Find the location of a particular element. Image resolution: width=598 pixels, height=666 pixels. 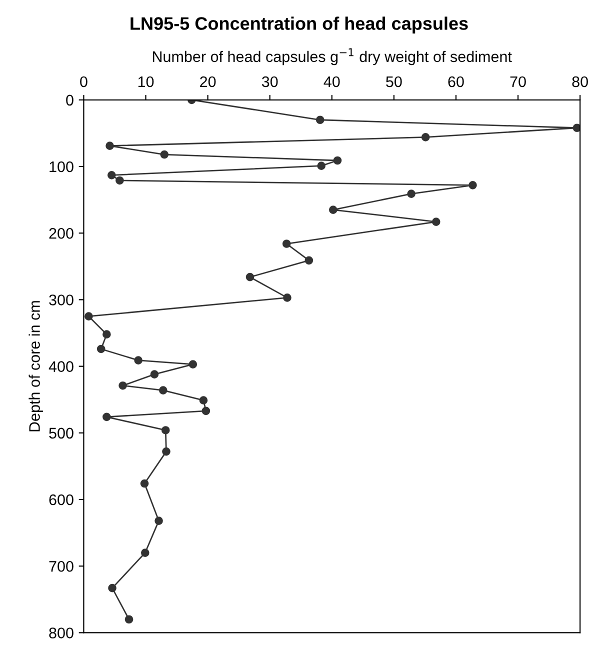

y-tick-label: 0 is located at coordinates (70, 100).